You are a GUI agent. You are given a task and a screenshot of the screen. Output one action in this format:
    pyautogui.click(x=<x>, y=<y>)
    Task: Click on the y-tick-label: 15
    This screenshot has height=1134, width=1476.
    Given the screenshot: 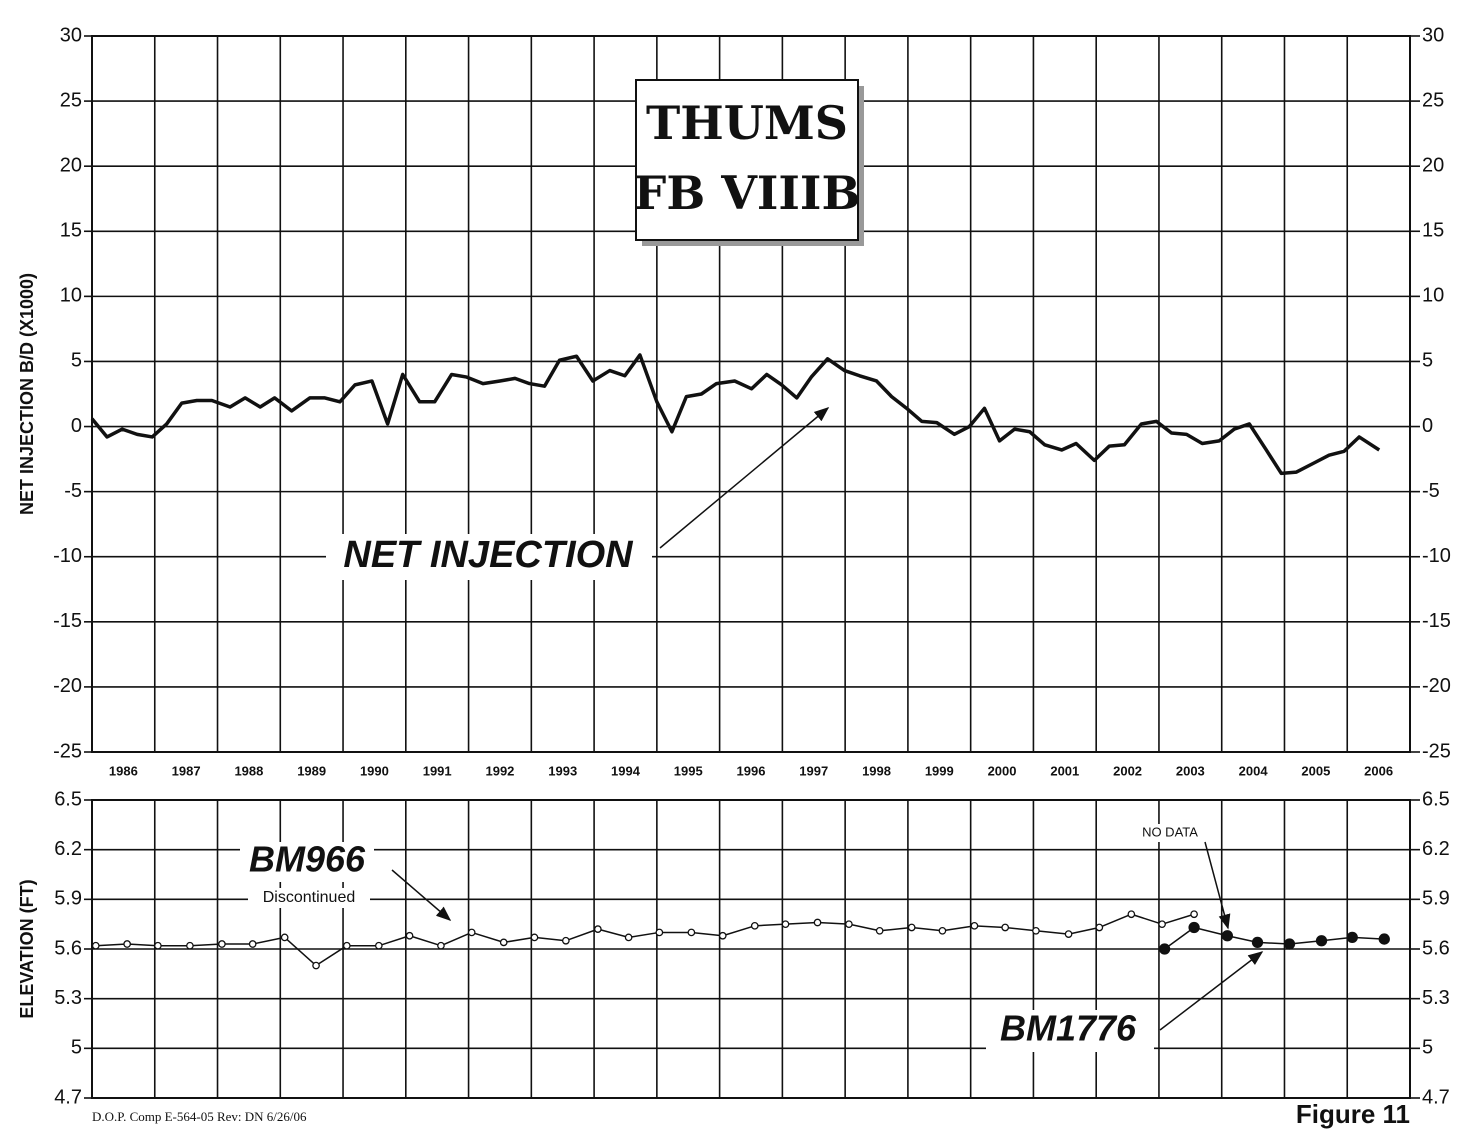 What is the action you would take?
    pyautogui.click(x=71, y=231)
    